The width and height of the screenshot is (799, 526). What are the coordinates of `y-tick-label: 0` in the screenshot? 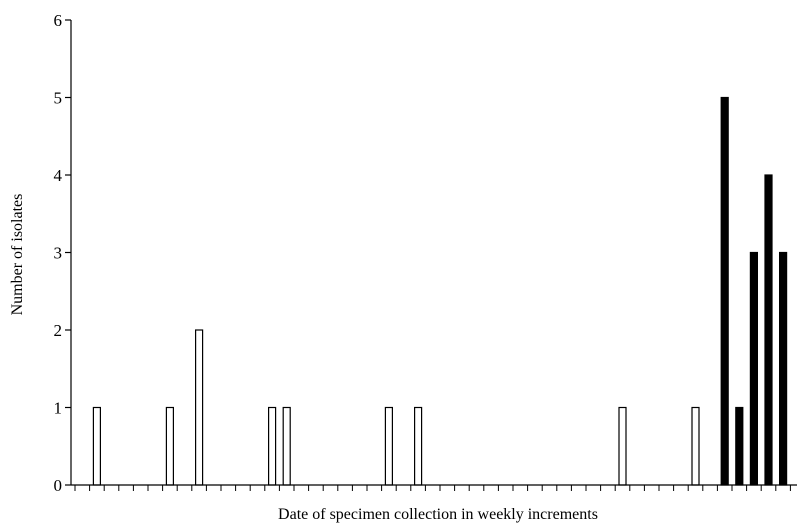 It's located at (58, 485).